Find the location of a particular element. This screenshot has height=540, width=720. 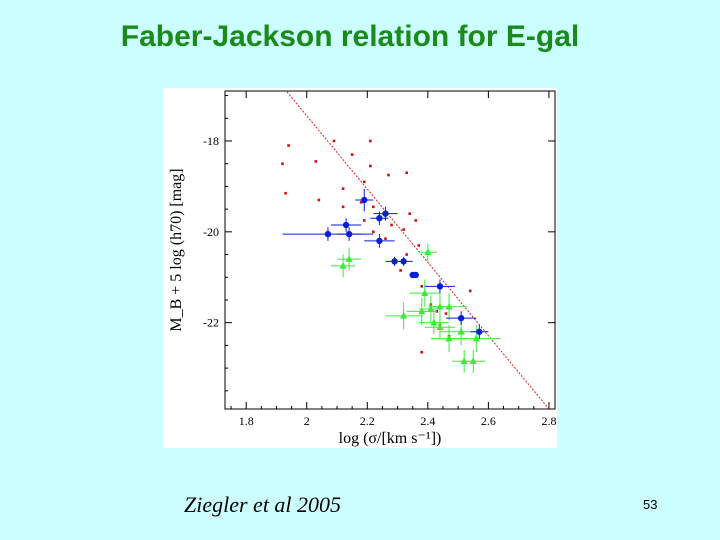

x-axis-label: log (σ/[km s⁻¹]) is located at coordinates (390, 438).